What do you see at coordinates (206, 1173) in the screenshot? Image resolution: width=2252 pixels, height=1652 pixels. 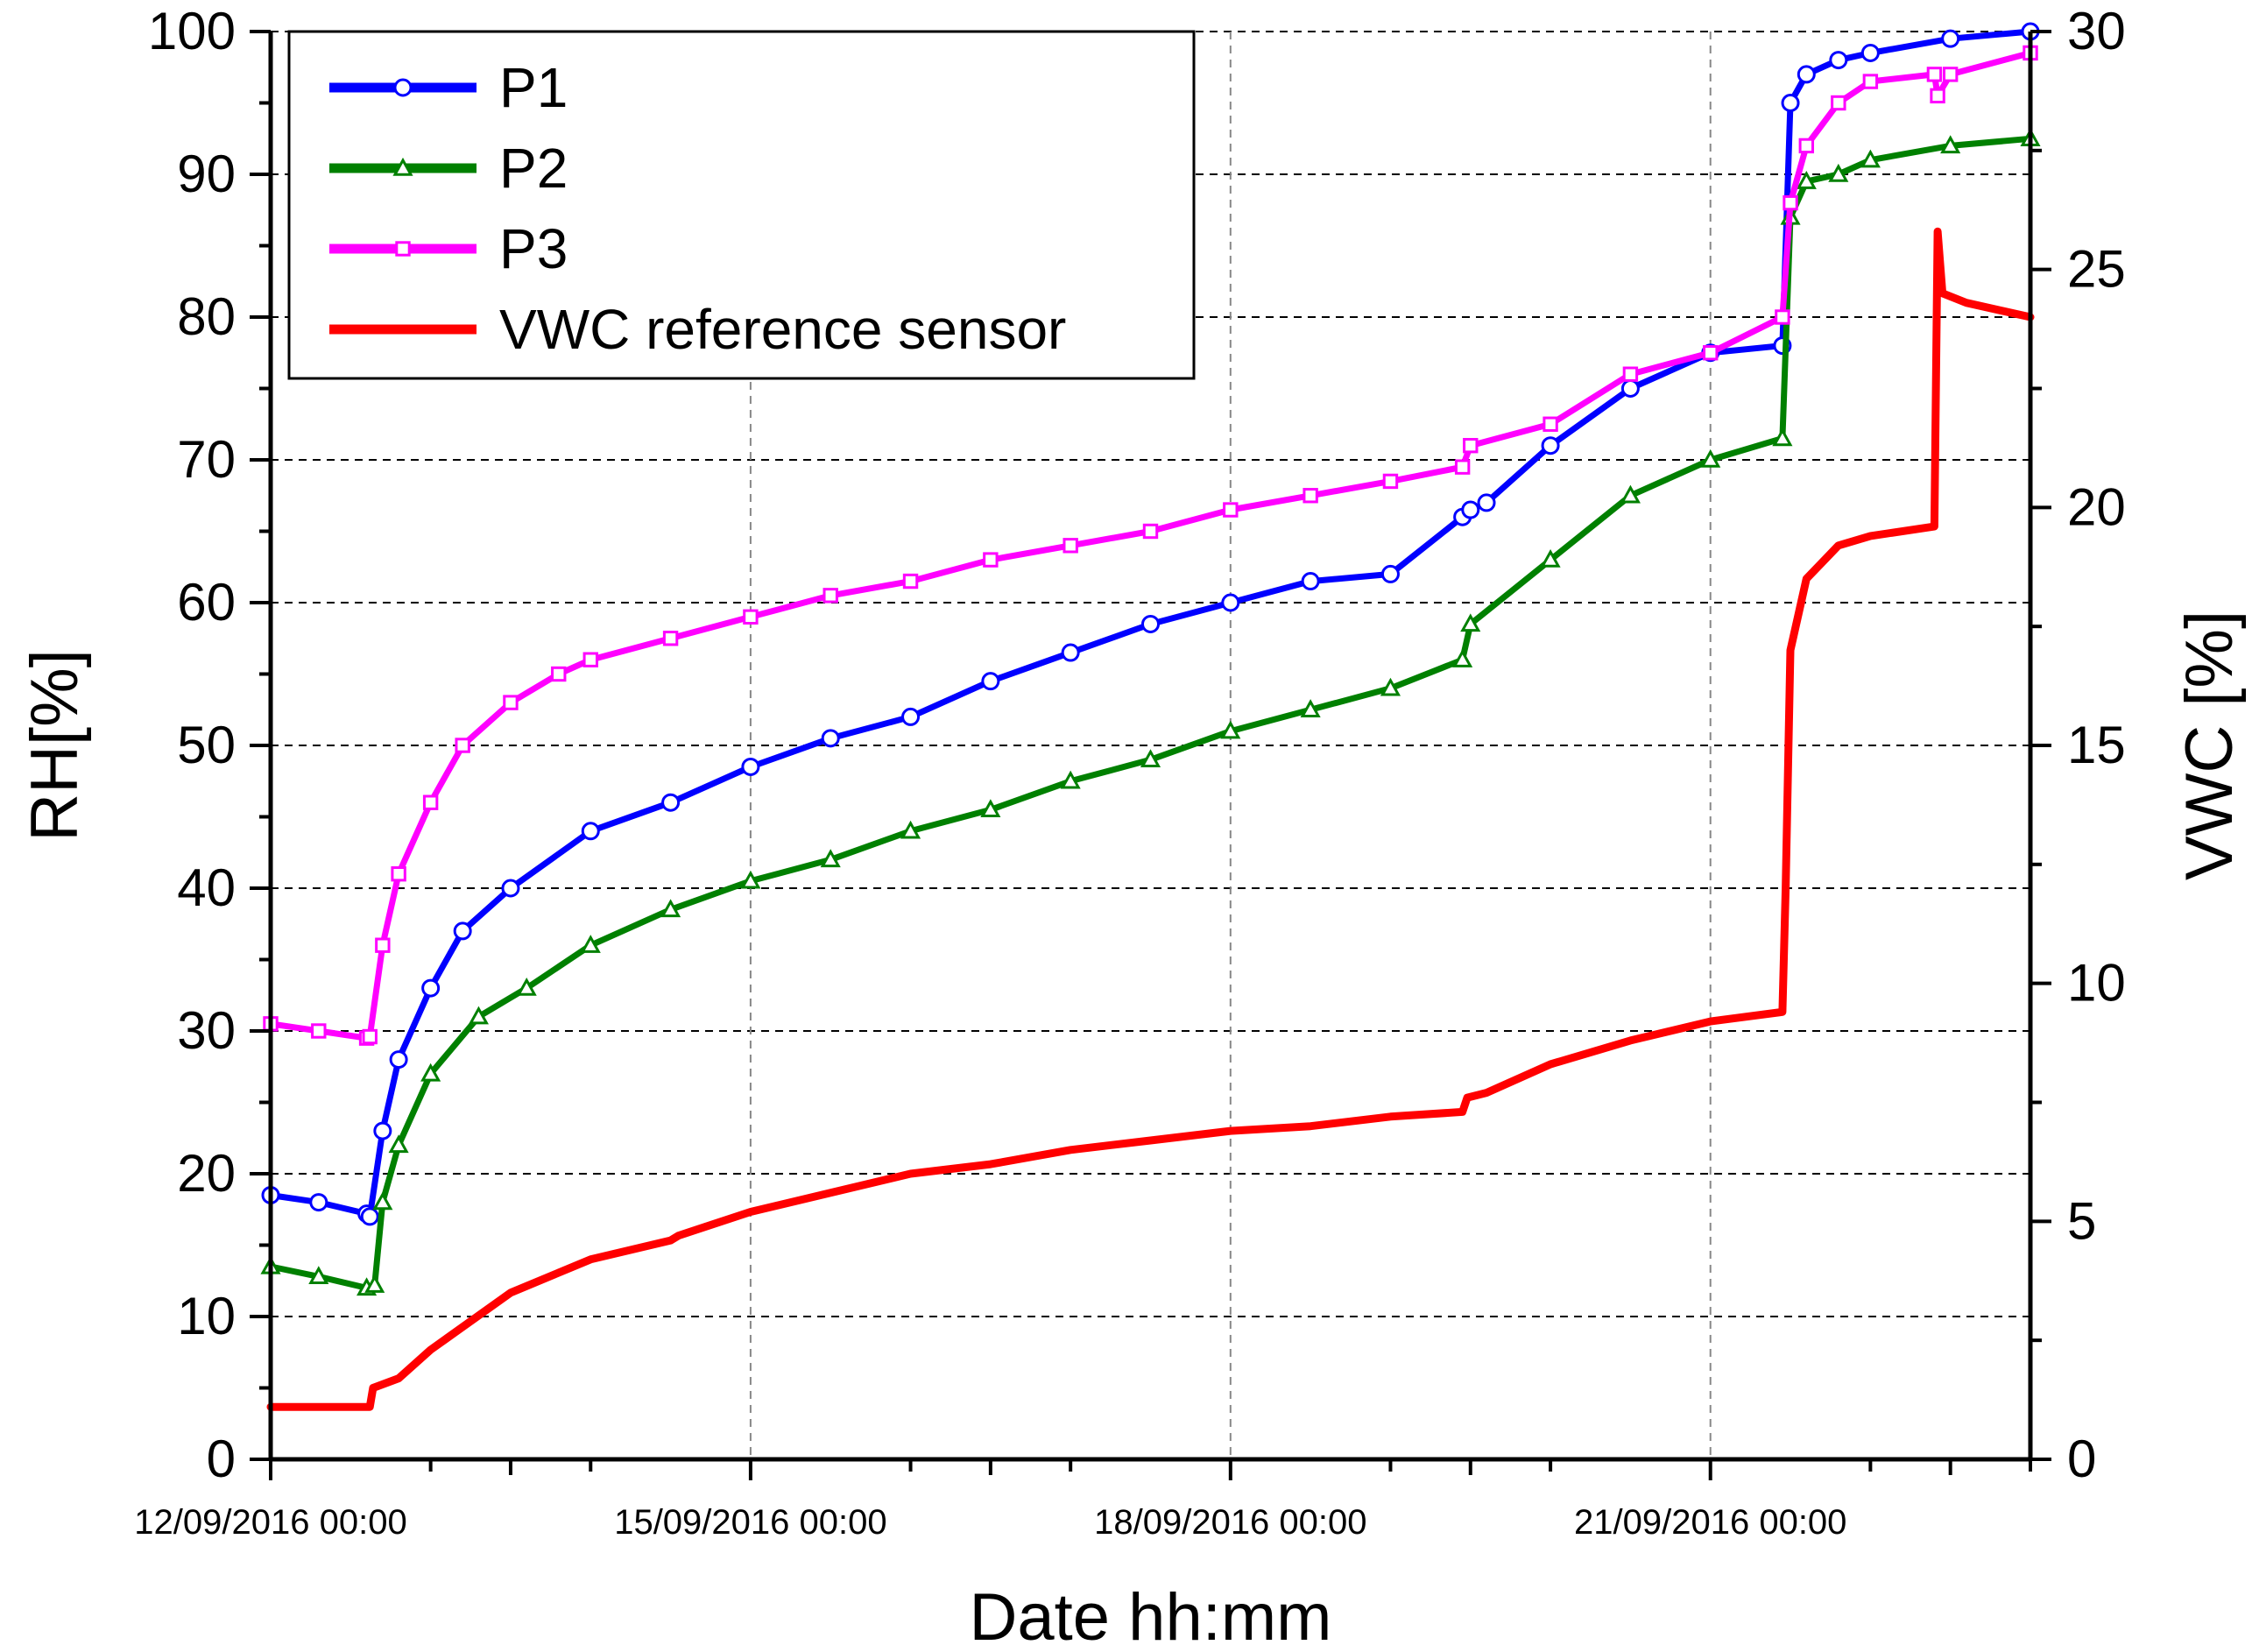 I see `y-left-tick-label: 20` at bounding box center [206, 1173].